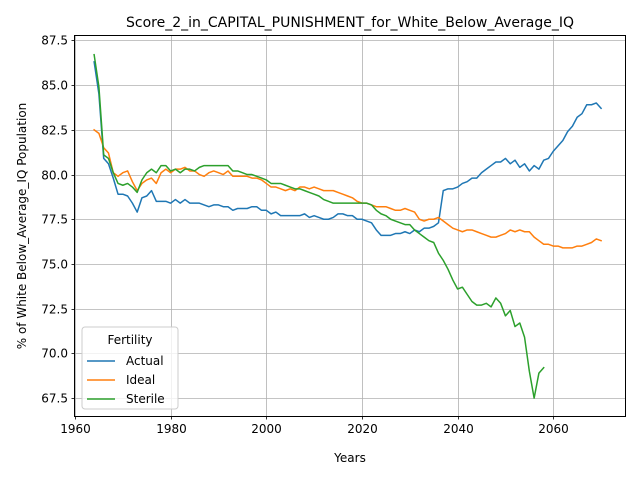 This screenshot has width=640, height=480. What do you see at coordinates (75, 429) in the screenshot?
I see `x-tick-label: 1960` at bounding box center [75, 429].